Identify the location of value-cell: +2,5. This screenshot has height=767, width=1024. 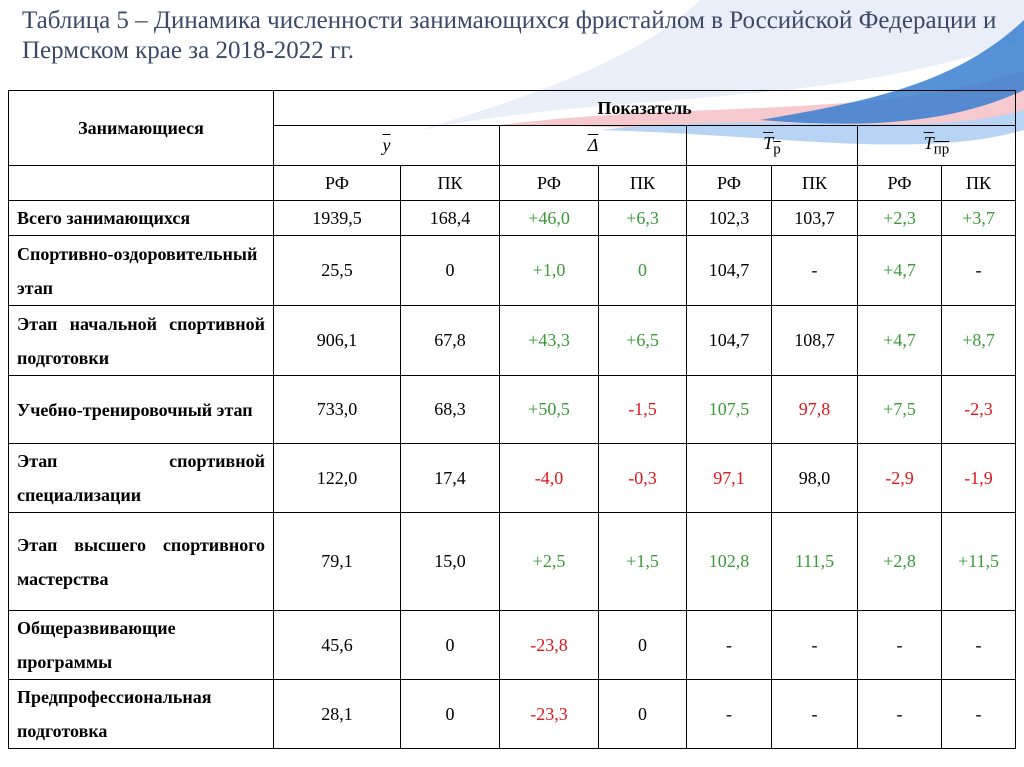
(549, 561).